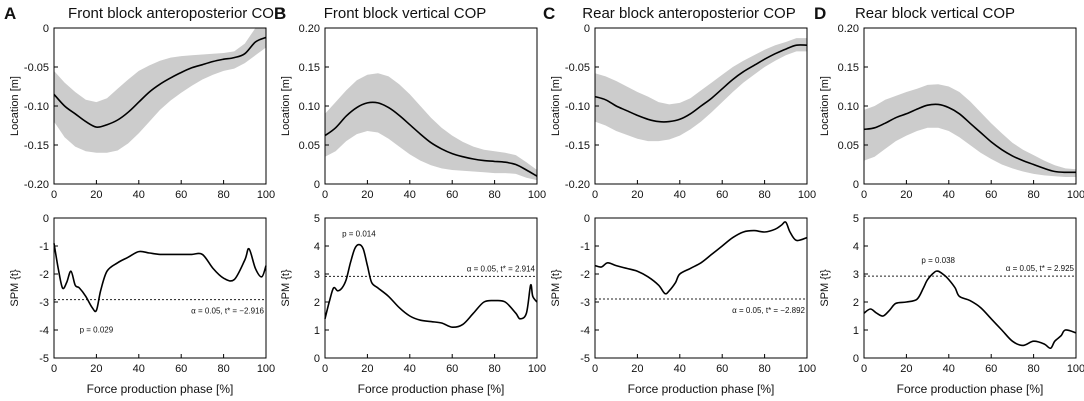 The height and width of the screenshot is (401, 1084). Describe the element at coordinates (577, 185) in the screenshot. I see `ytick-label-C: -0.20` at that location.